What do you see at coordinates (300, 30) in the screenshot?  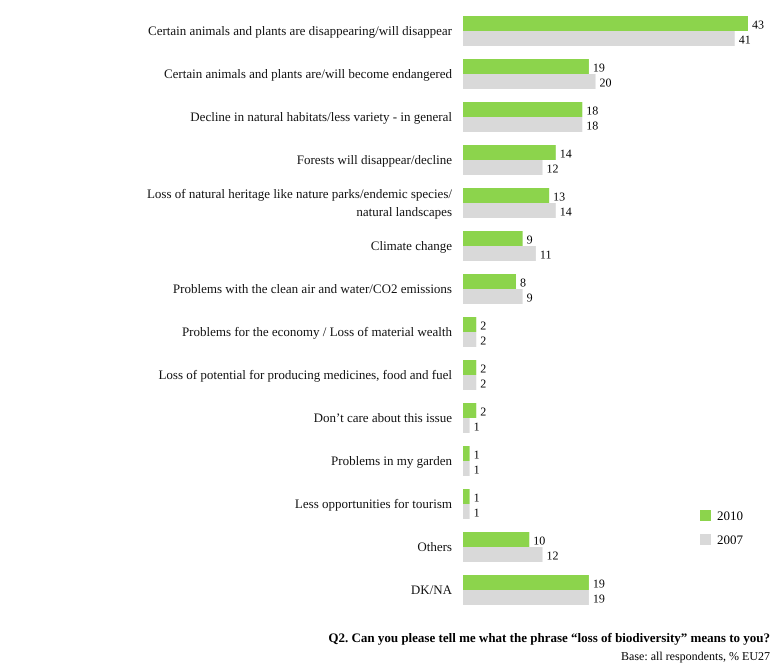 I see `y-tick-label: Certain animals and plants are disappearing/will disappear` at bounding box center [300, 30].